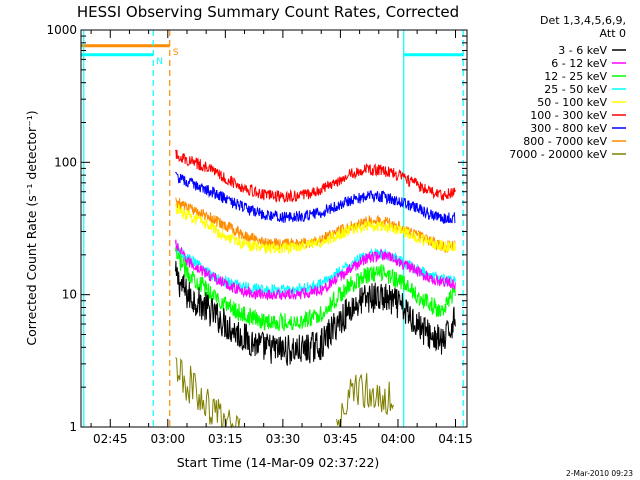  I want to click on legend-label: 25 - 50 keV, so click(575, 89).